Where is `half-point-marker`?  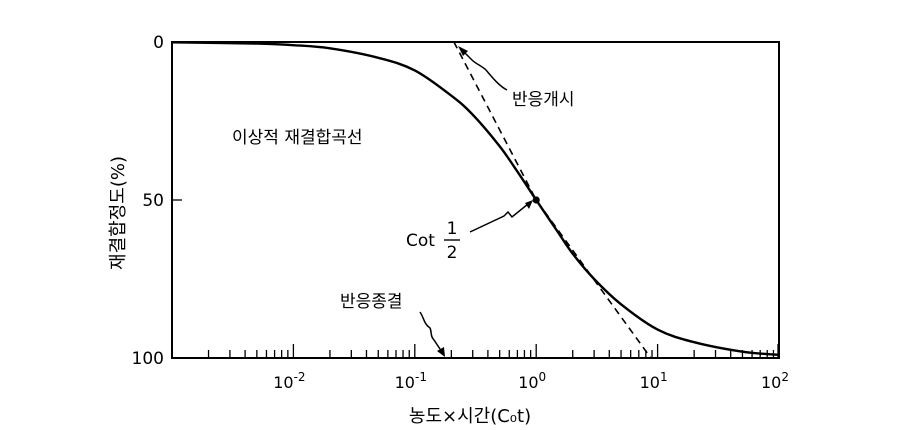
half-point-marker is located at coordinates (536, 200).